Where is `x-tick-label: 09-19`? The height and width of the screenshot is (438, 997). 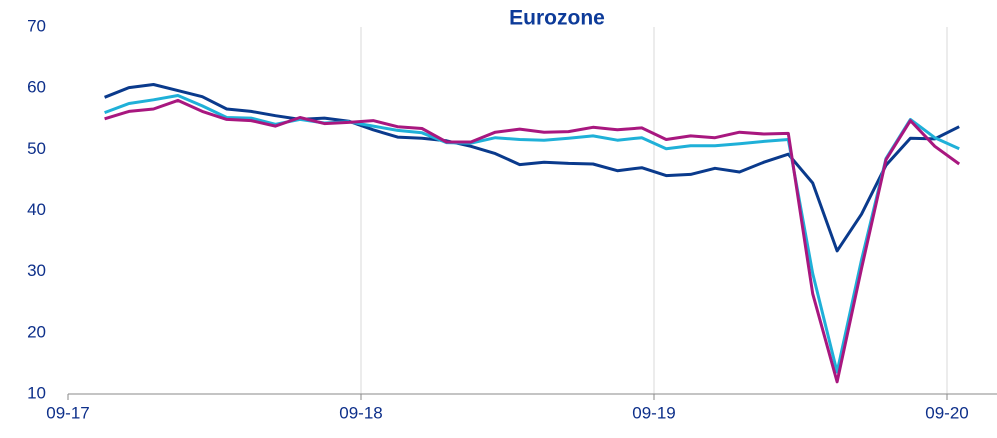
x-tick-label: 09-19 is located at coordinates (653, 412).